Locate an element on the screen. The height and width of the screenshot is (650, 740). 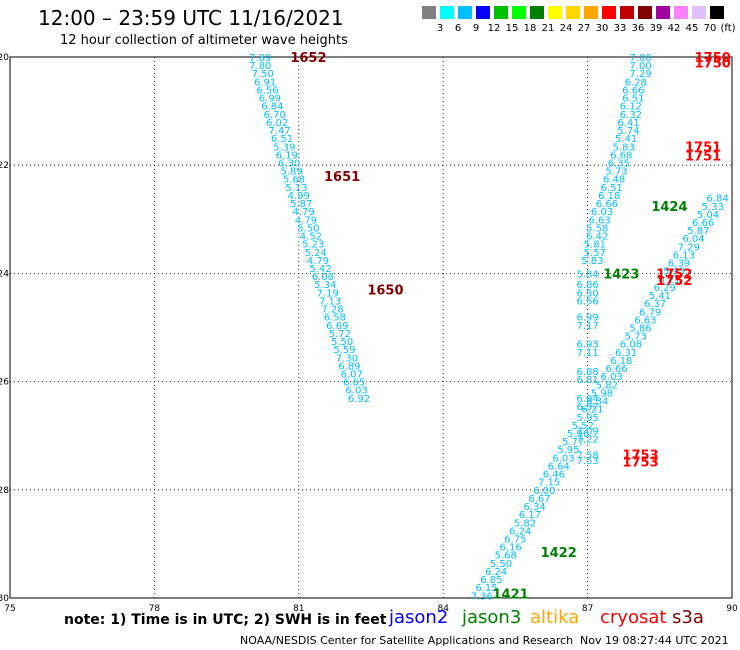
chart-title: 12:00 – 23:59 UTC 11/16/2021 is located at coordinates (191, 18).